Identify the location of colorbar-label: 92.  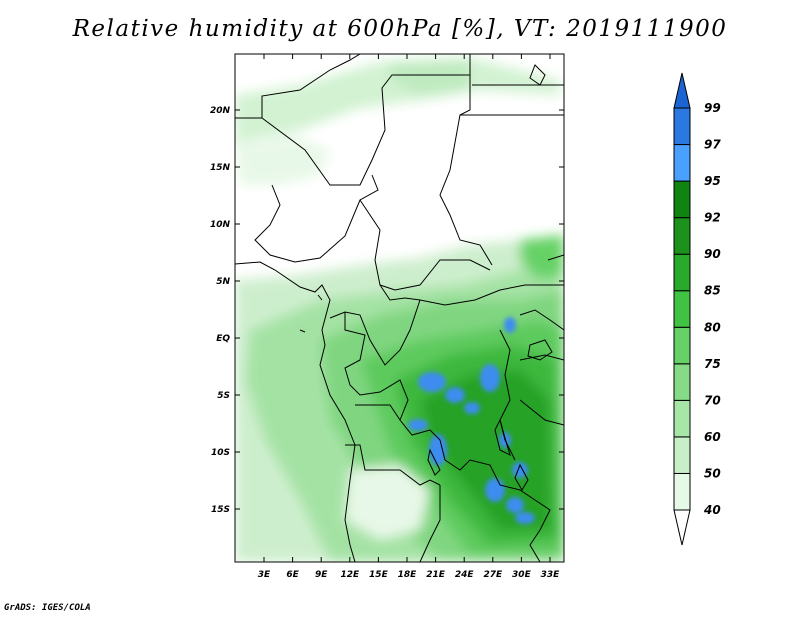
(712, 218).